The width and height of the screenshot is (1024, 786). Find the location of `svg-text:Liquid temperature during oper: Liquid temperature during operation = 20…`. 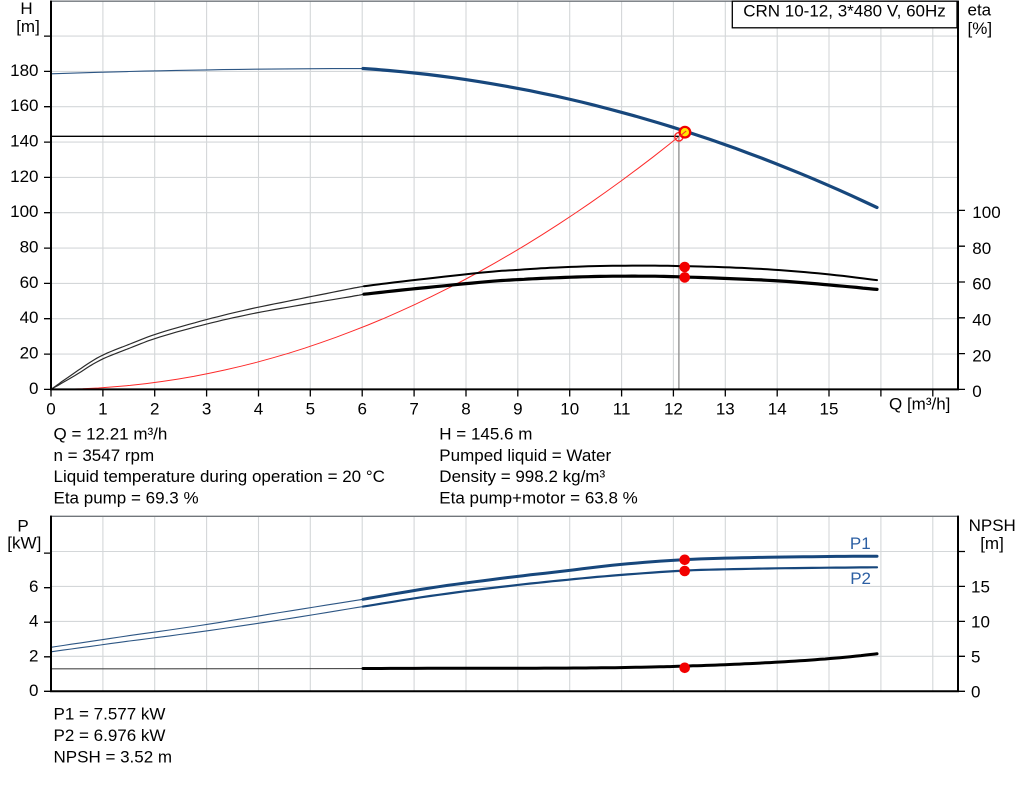

svg-text:Liquid temperature during oper: Liquid temperature during operation = 20… is located at coordinates (219, 476).